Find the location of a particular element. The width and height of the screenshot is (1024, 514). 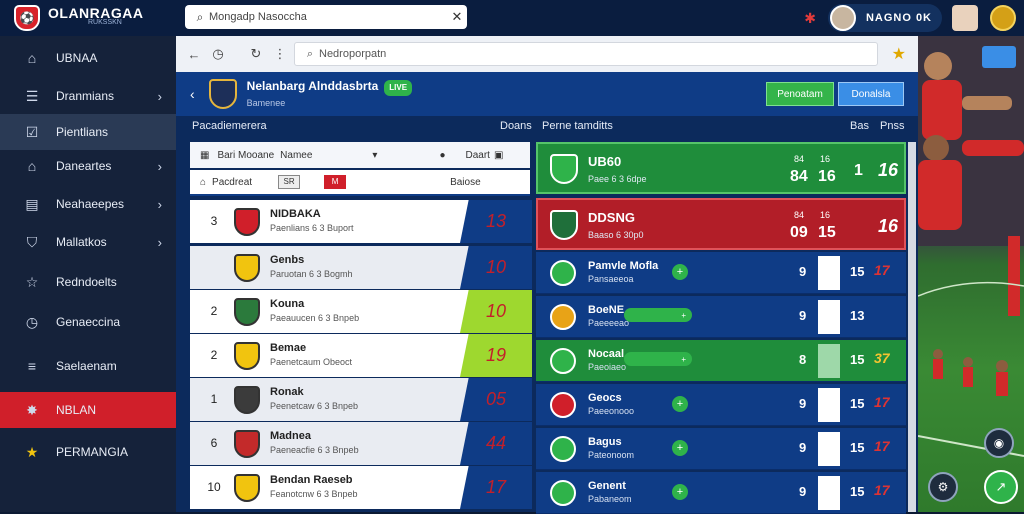

fixtures-column-header-1: Bas is located at coordinates (859, 126).